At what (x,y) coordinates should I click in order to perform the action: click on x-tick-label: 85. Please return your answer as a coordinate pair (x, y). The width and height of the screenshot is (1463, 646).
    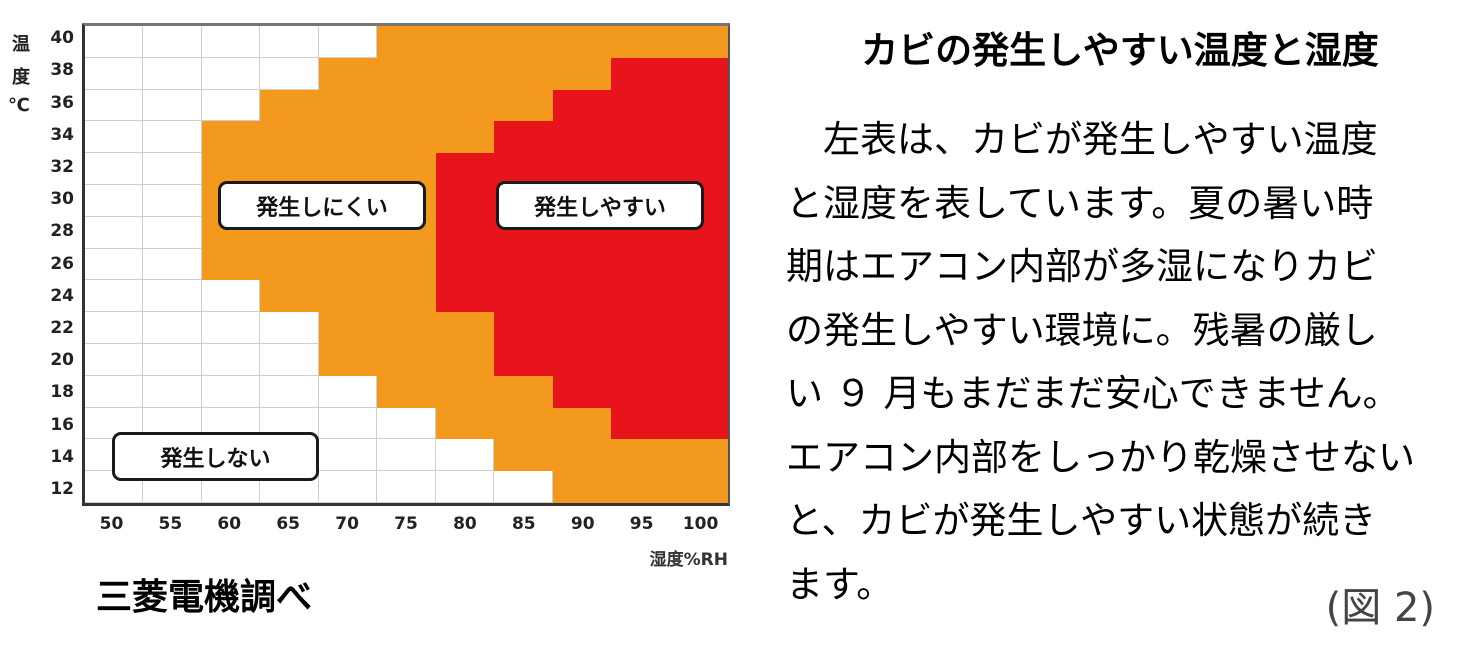
    Looking at the image, I should click on (523, 524).